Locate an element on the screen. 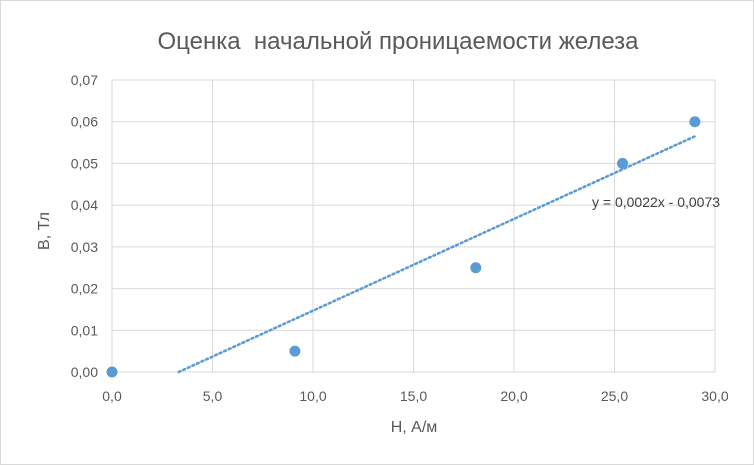 The width and height of the screenshot is (754, 465). trendline-equation: y = 0,0022x - 0,0073 is located at coordinates (656, 202).